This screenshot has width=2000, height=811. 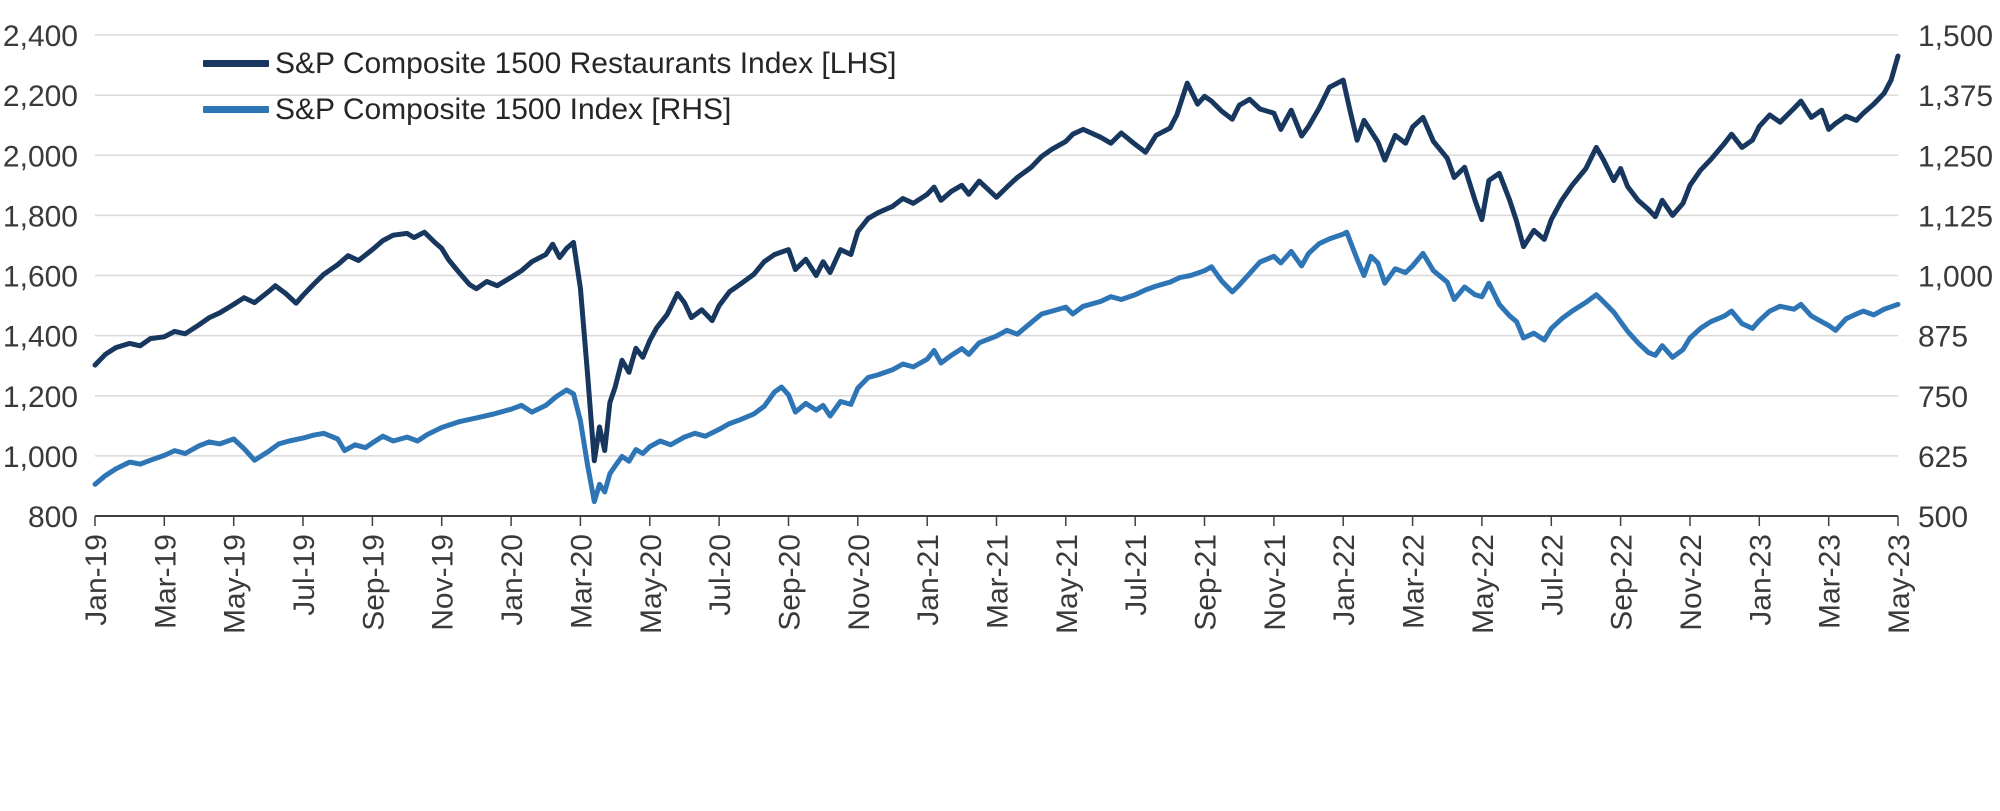 What do you see at coordinates (53, 517) in the screenshot?
I see `left-axis-tick-label: 800` at bounding box center [53, 517].